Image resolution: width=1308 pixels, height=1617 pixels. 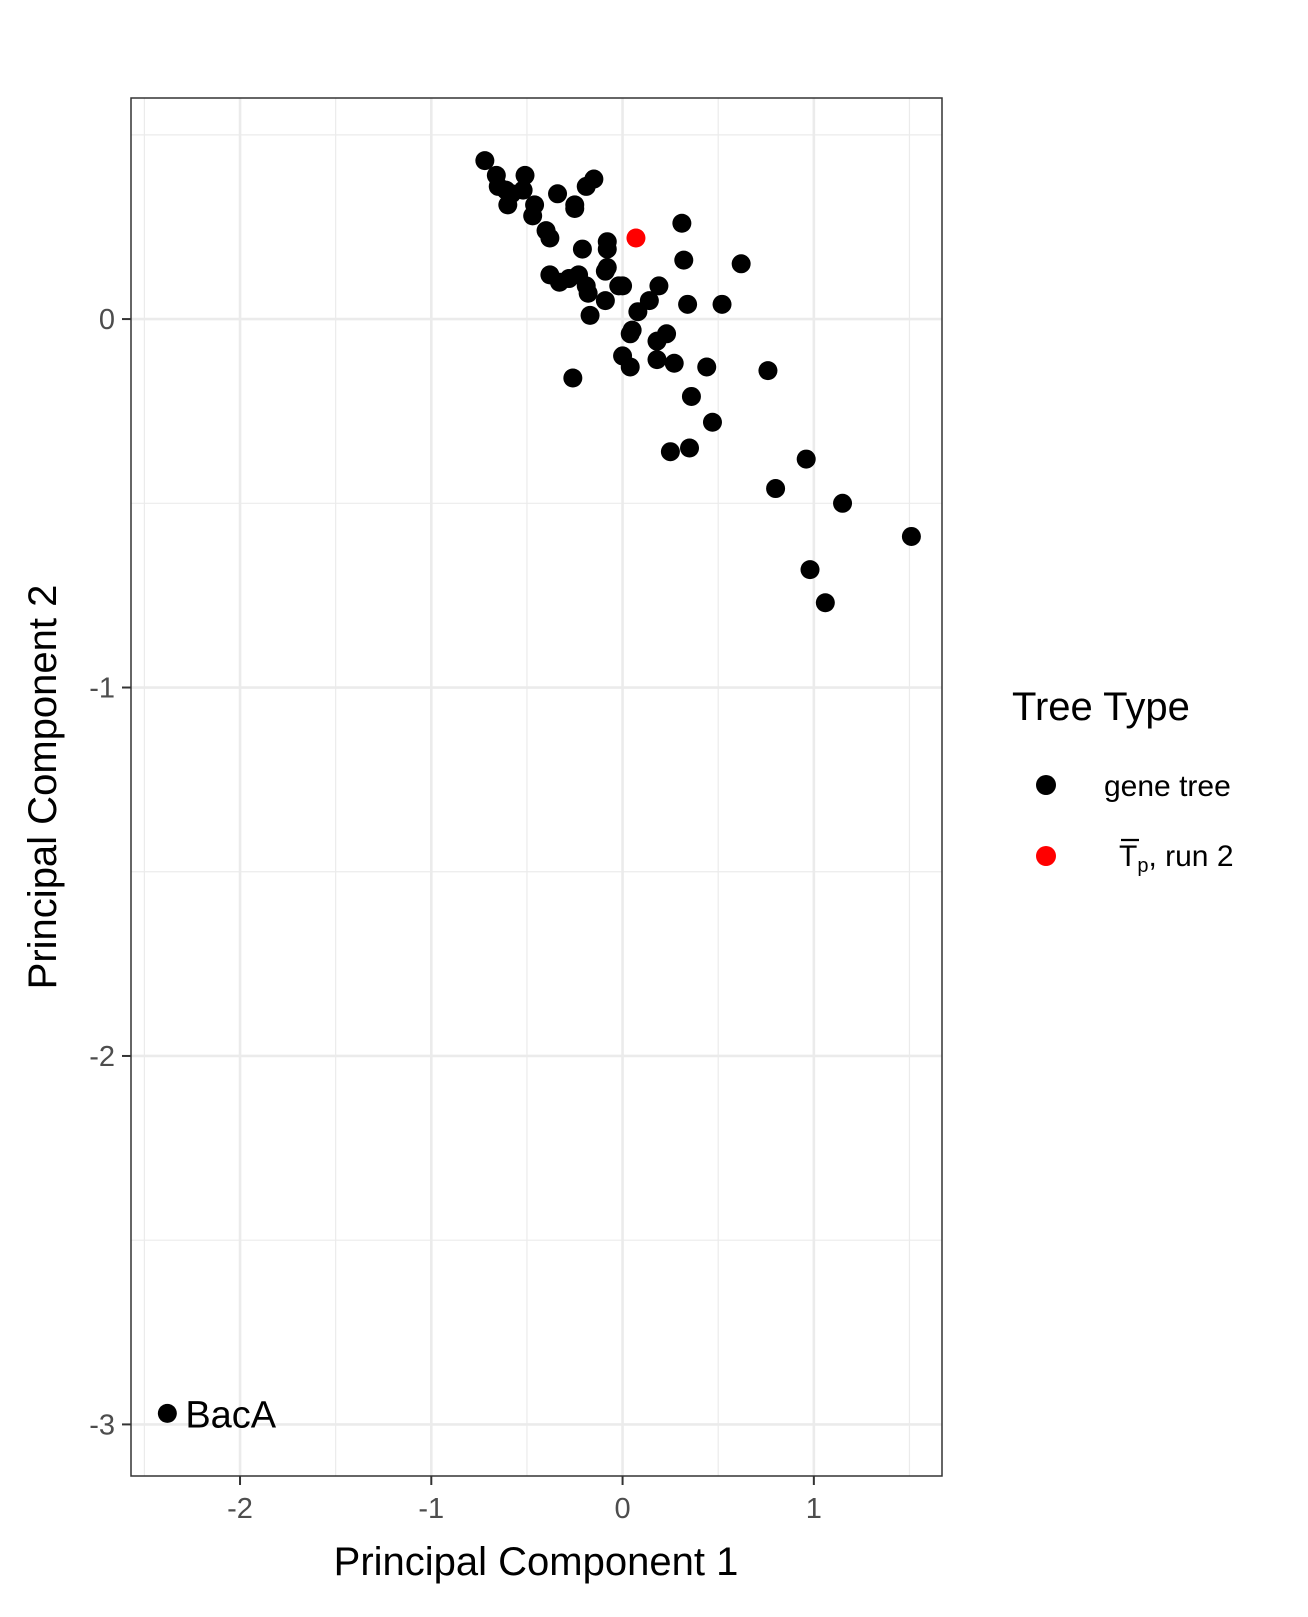 What do you see at coordinates (110, 872) in the screenshot?
I see `y-axis: 0 -1 -2 -3` at bounding box center [110, 872].